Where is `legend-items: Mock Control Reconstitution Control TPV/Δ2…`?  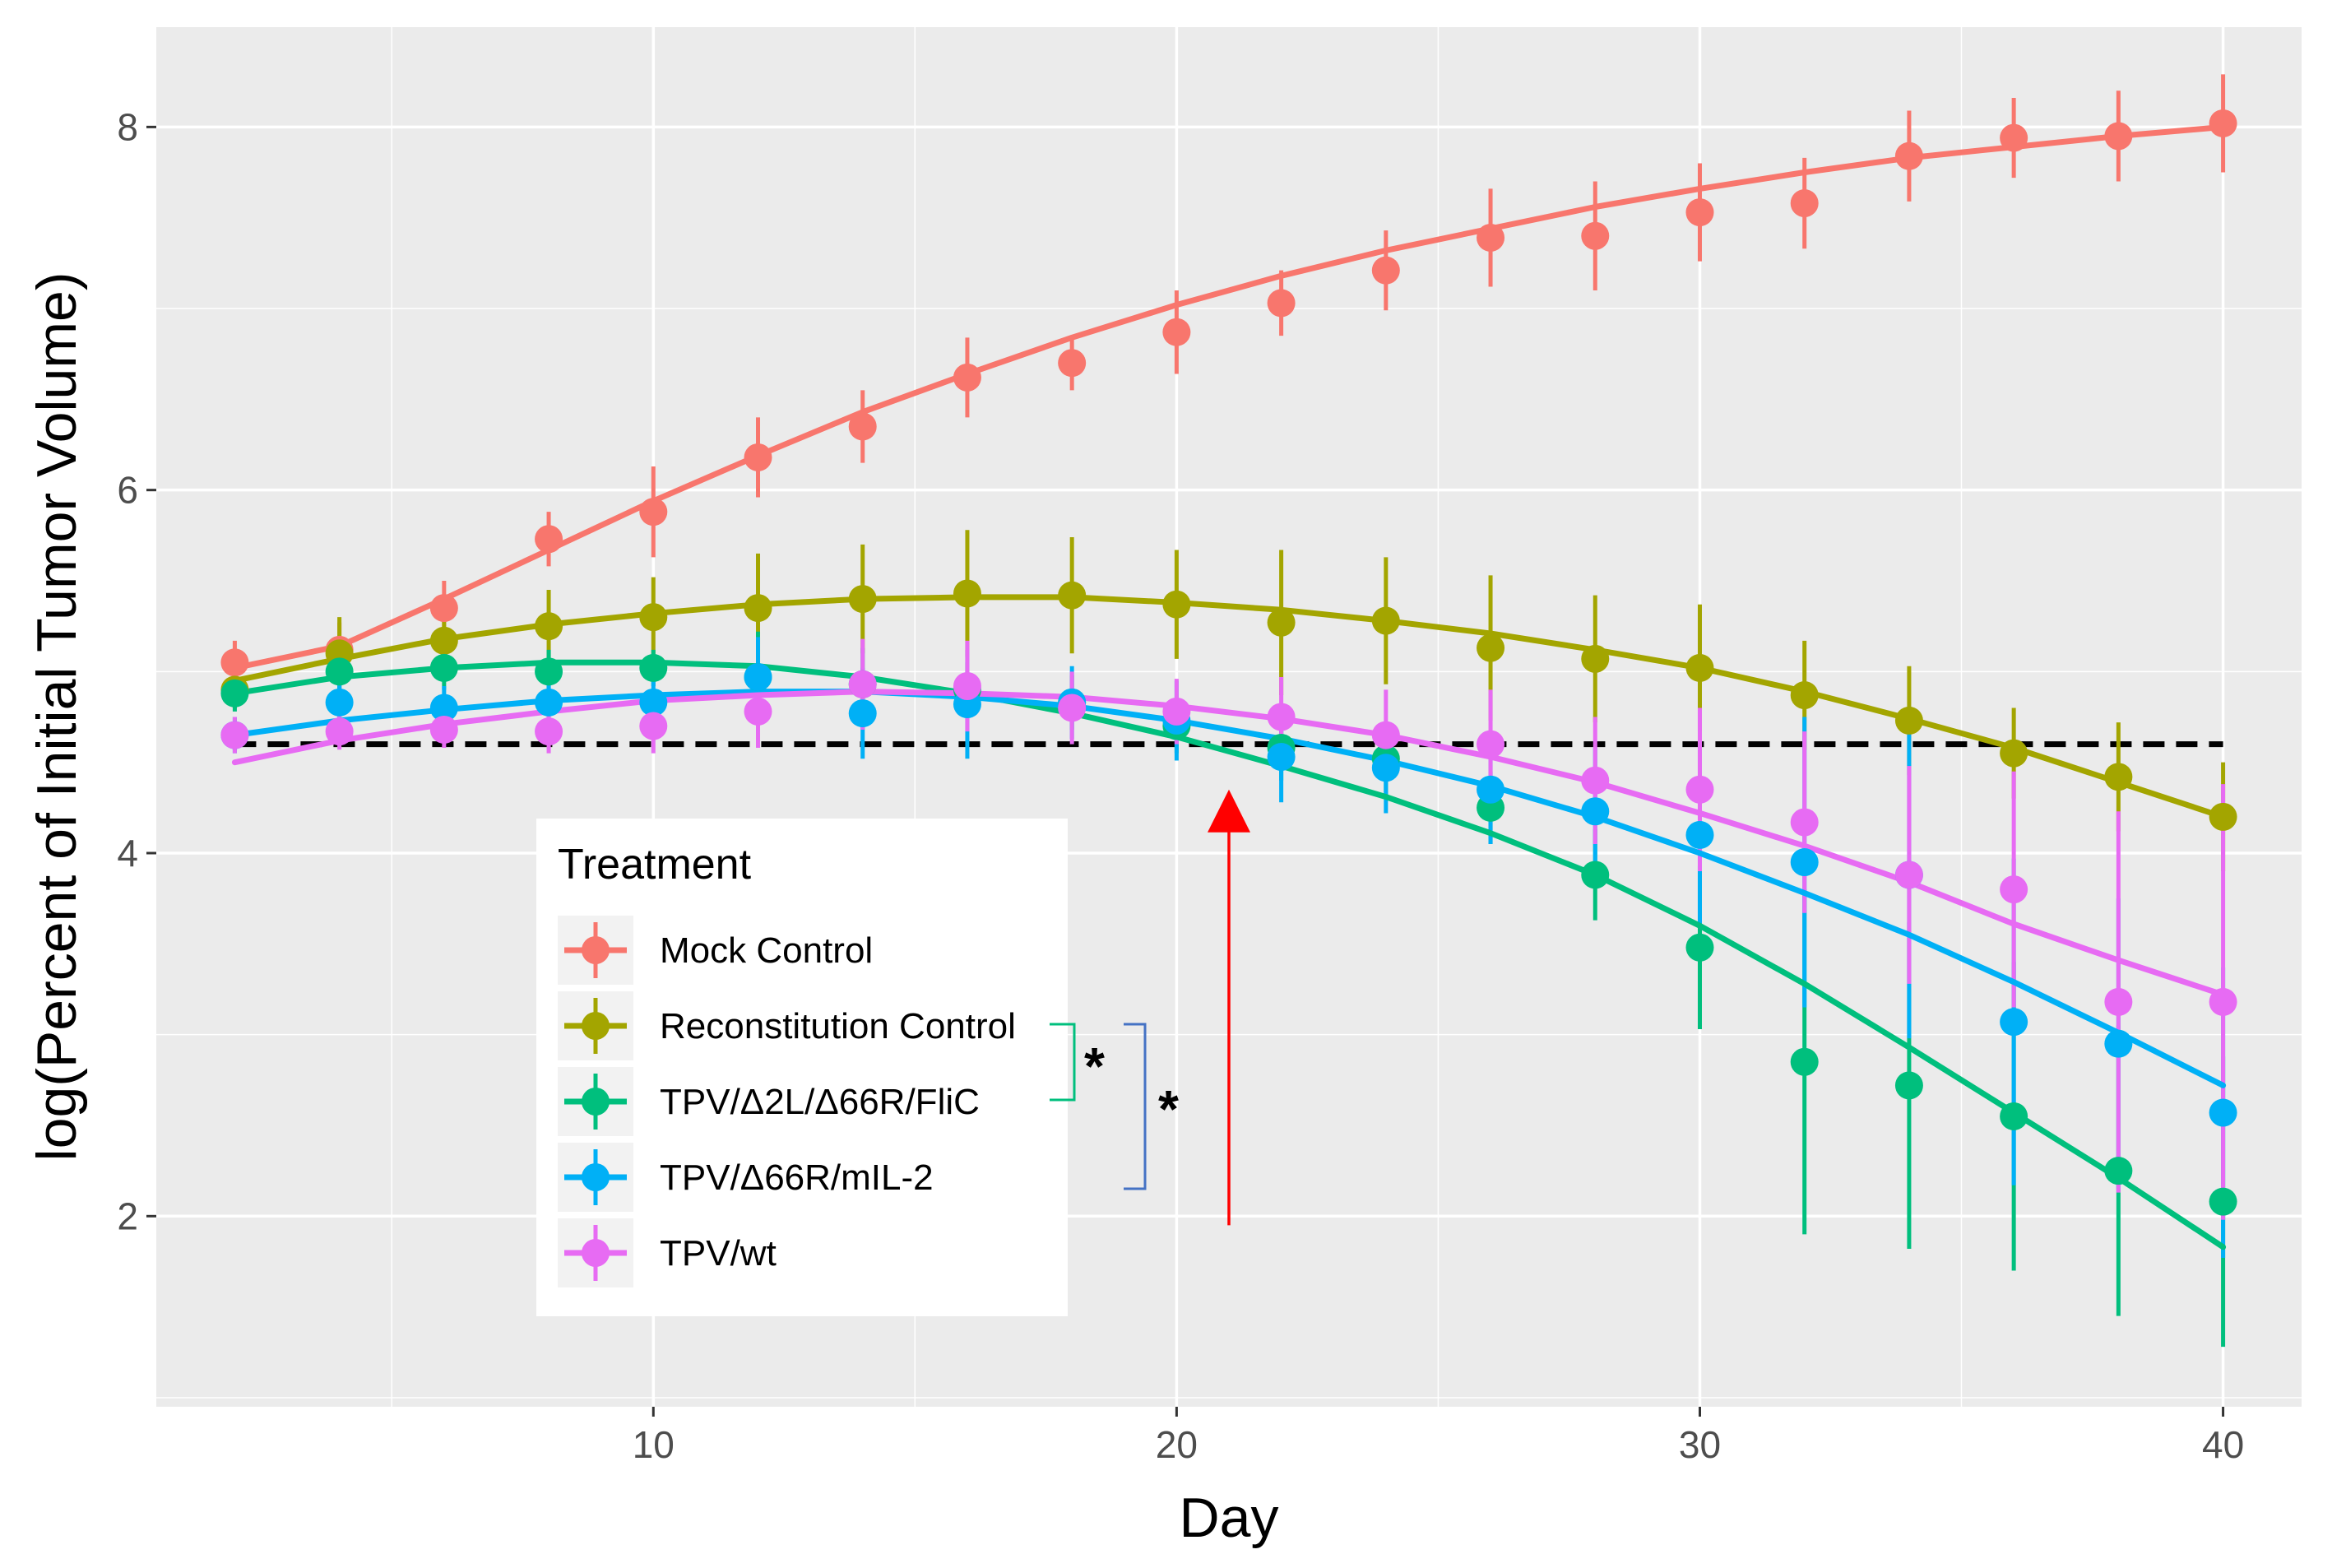 legend-items: Mock Control Reconstitution Control TPV/Δ2… is located at coordinates (787, 1101).